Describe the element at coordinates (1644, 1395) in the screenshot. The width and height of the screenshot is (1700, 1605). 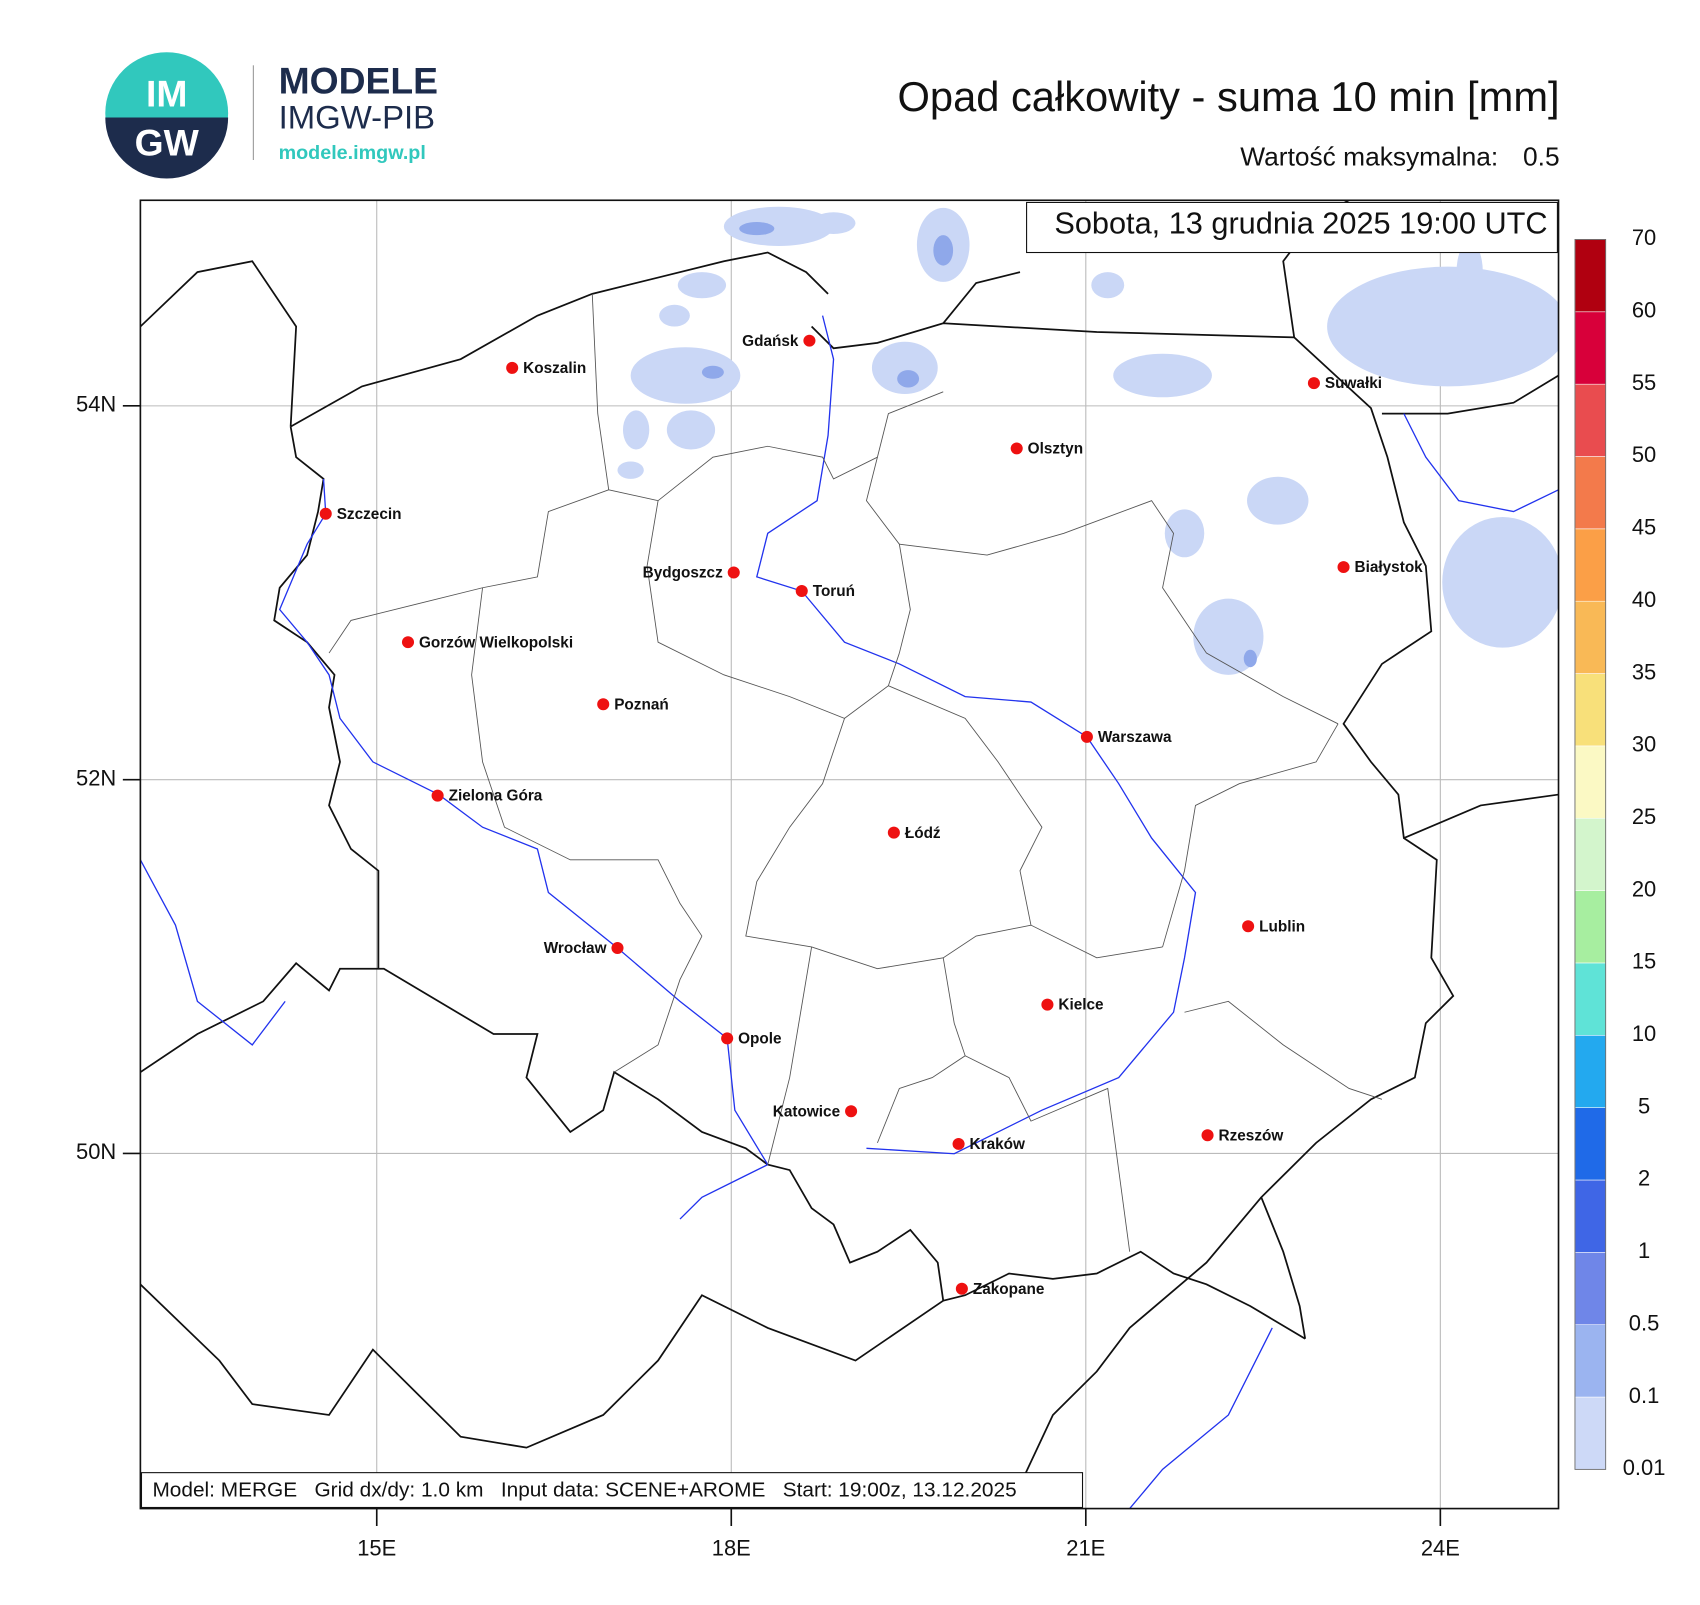
I see `colorbar-label: 0.1` at that location.